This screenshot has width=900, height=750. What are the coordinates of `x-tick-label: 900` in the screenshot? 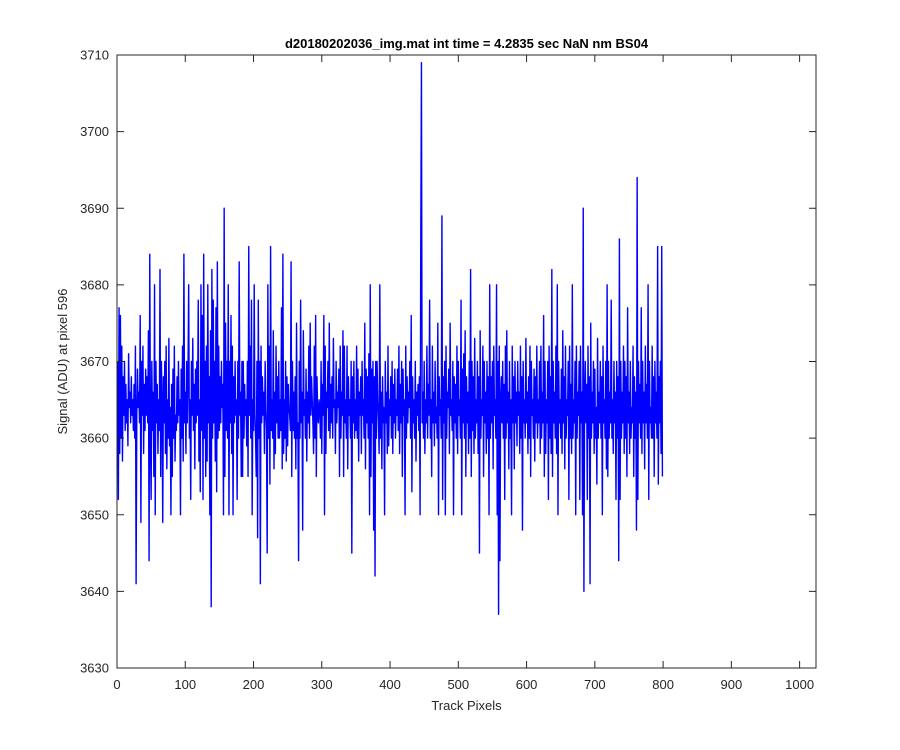 It's located at (732, 684).